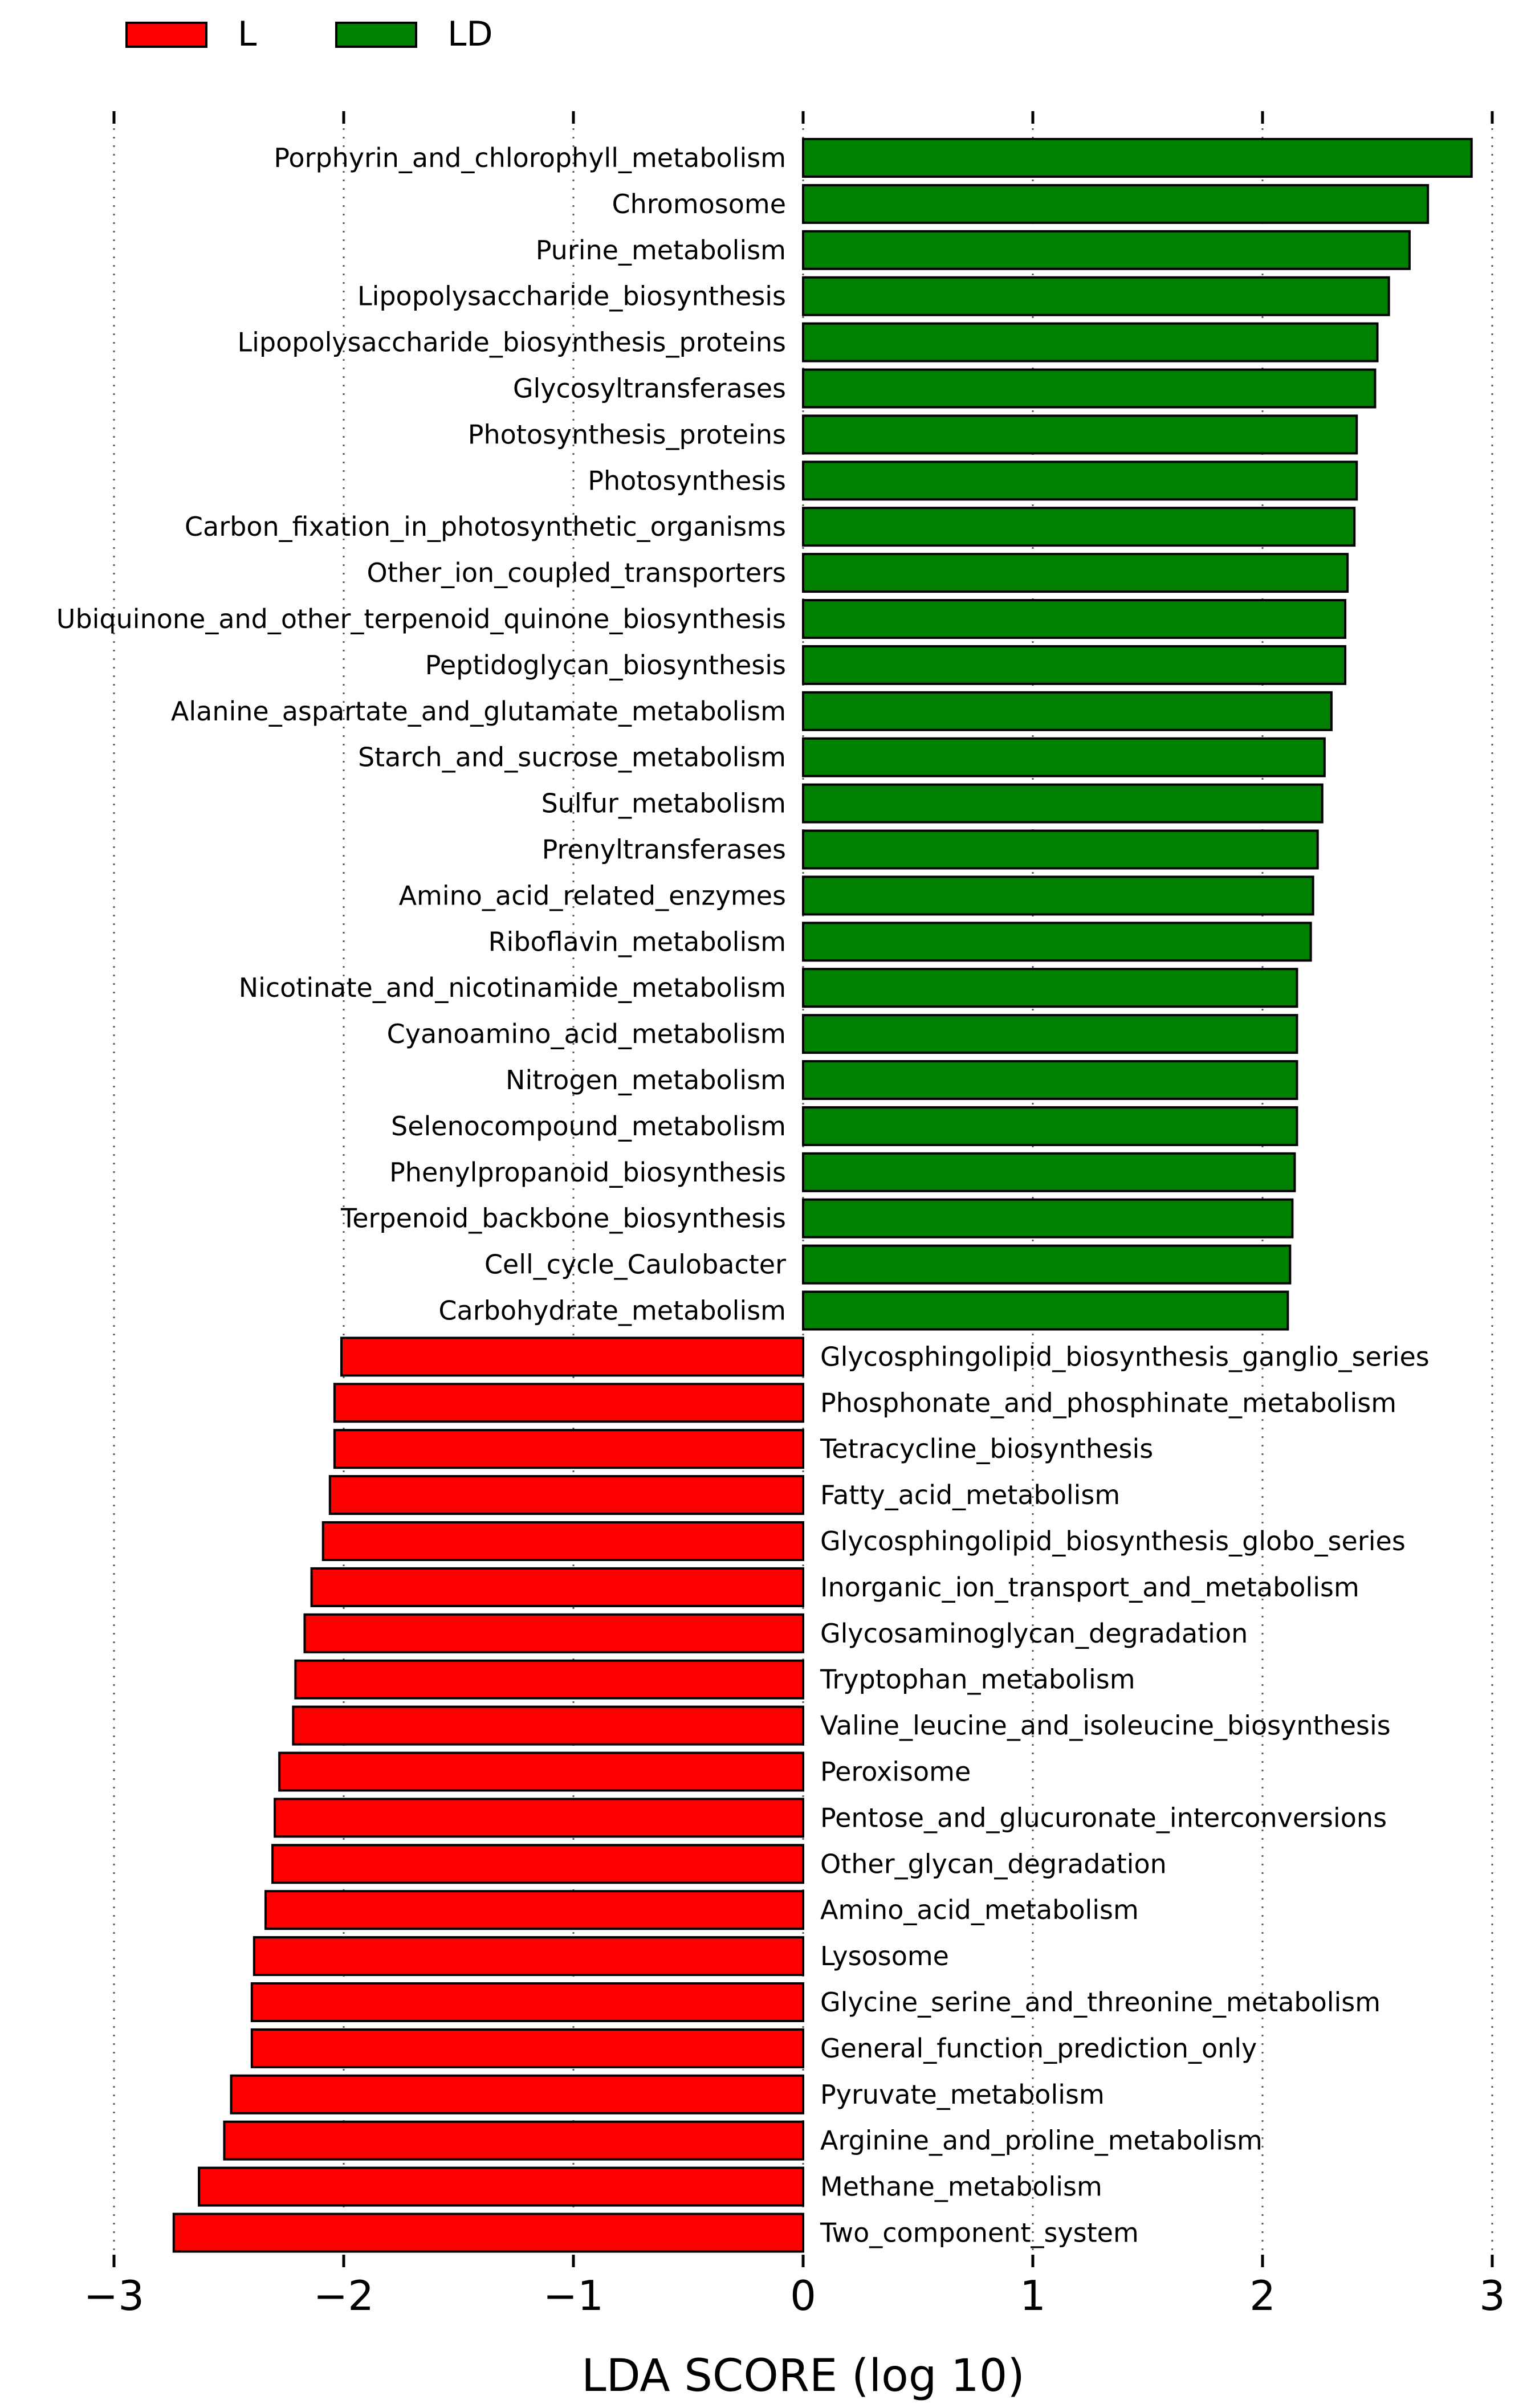 The image size is (1527, 2408). I want to click on bar-label: Riboflavin_metabolism, so click(637, 941).